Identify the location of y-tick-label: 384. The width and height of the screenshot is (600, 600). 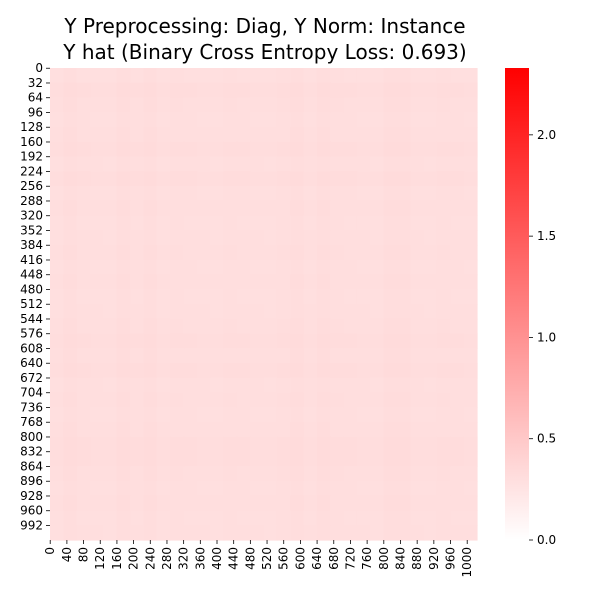
(31, 245).